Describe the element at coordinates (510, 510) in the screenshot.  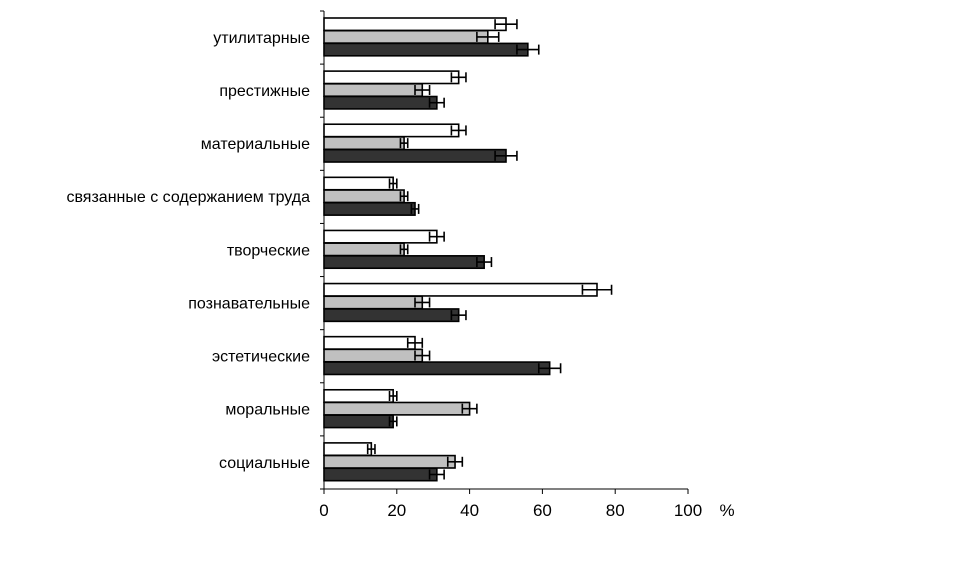
I see `x-tick-labels: 0 20 40 60 80 100` at that location.